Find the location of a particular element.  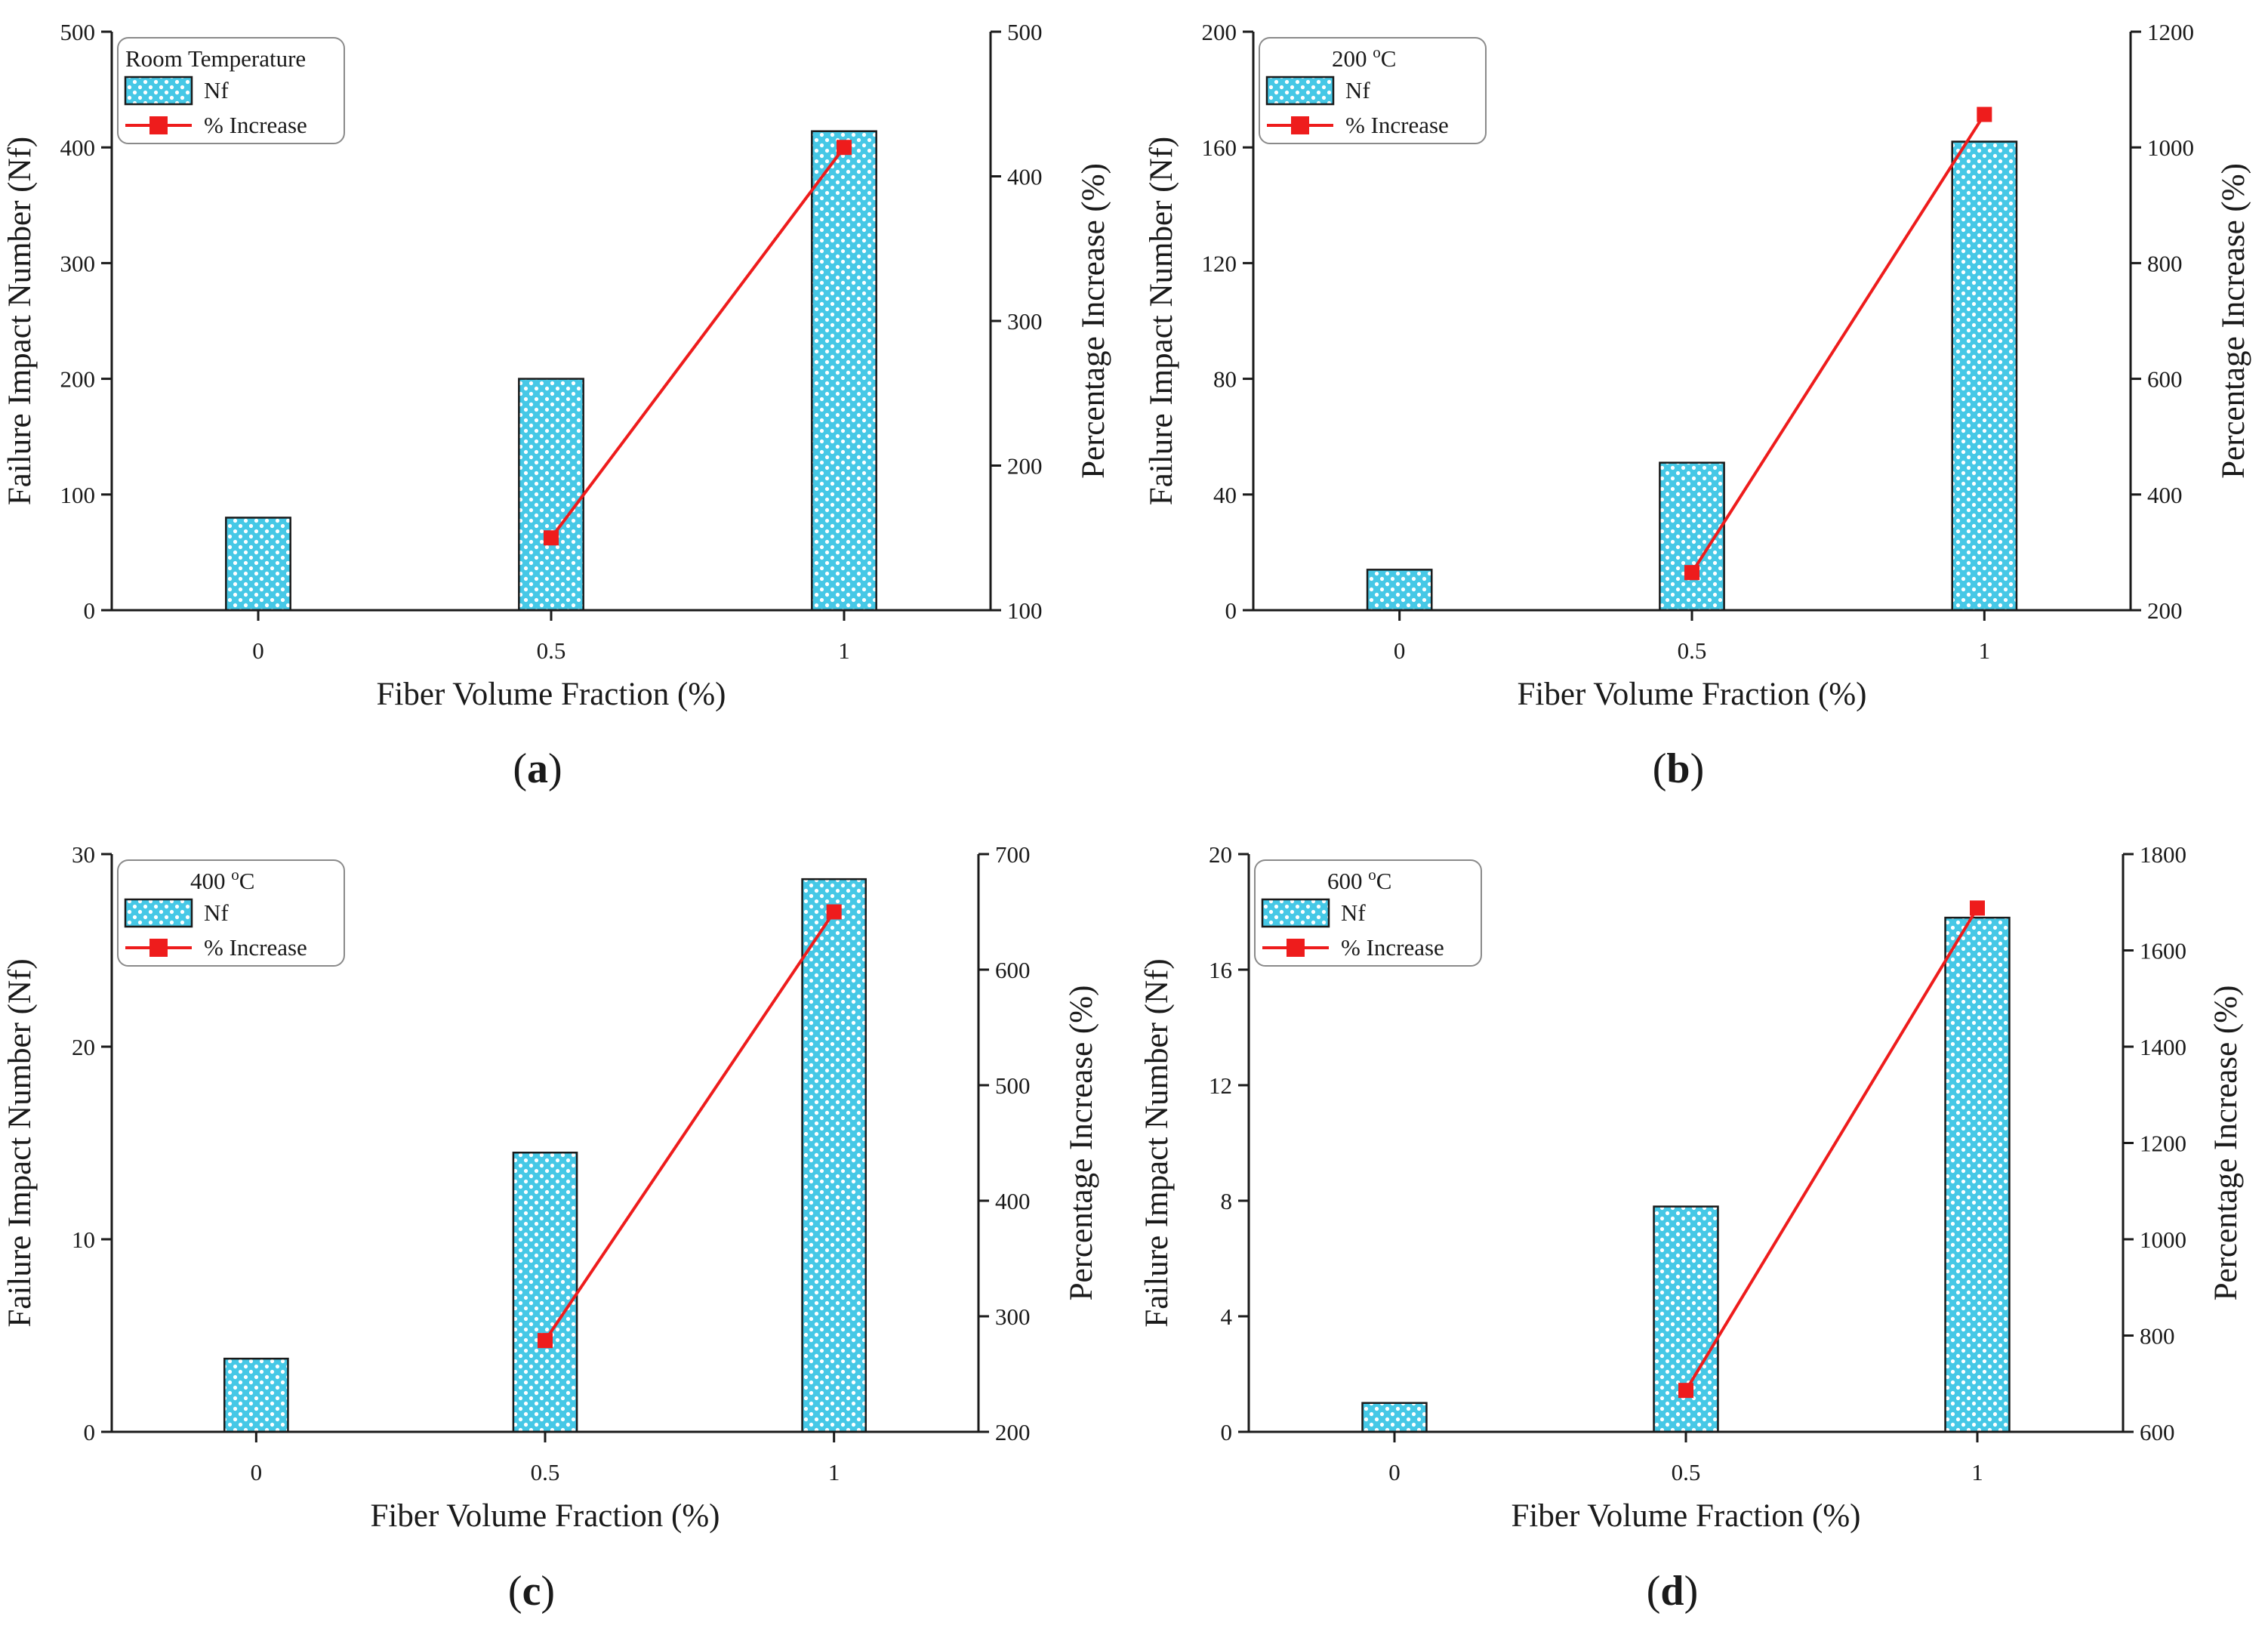

y2-tick-label: 1400 is located at coordinates (2163, 1047).